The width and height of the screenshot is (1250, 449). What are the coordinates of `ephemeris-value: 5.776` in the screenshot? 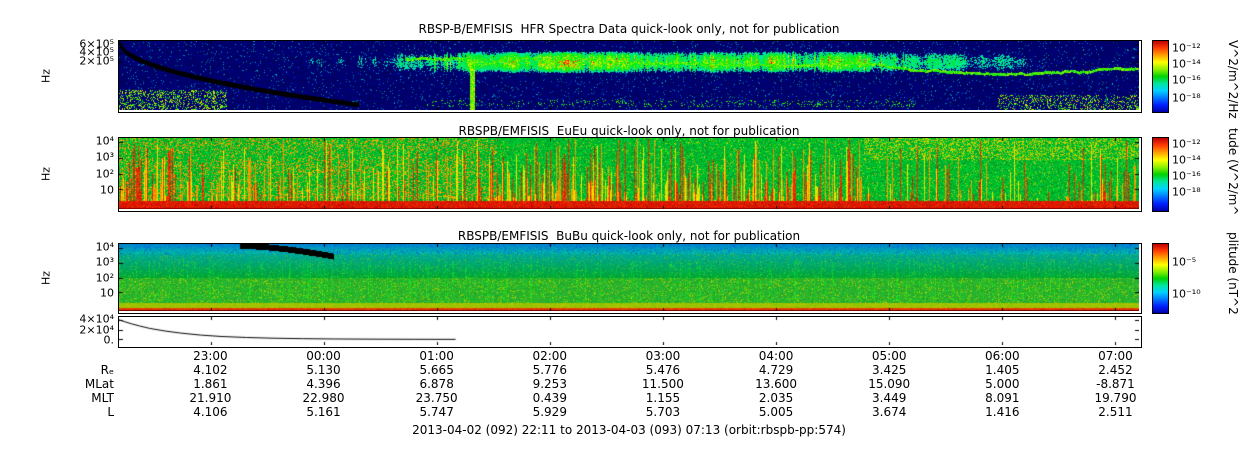 It's located at (549, 370).